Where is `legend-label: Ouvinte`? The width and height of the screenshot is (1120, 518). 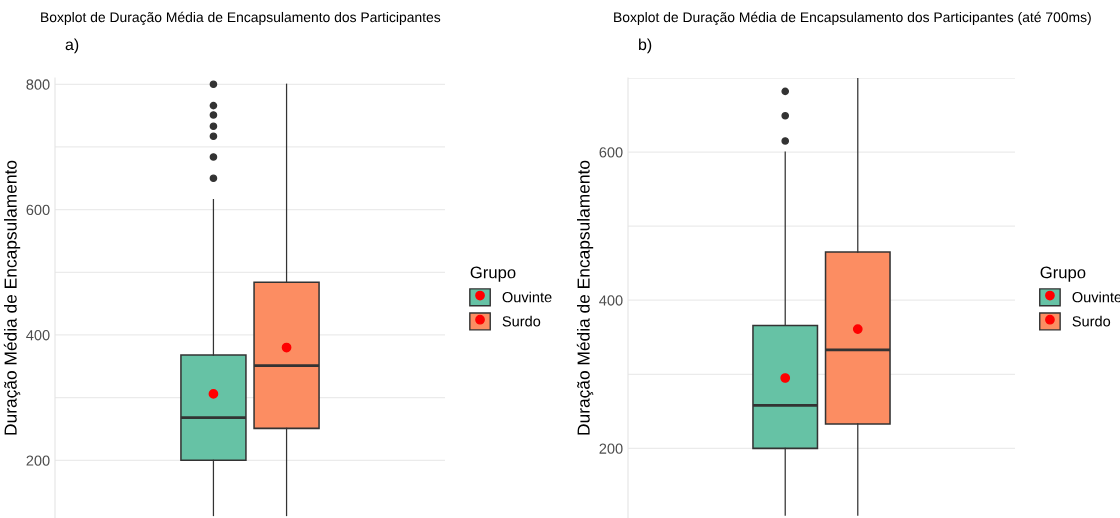
legend-label: Ouvinte is located at coordinates (527, 297).